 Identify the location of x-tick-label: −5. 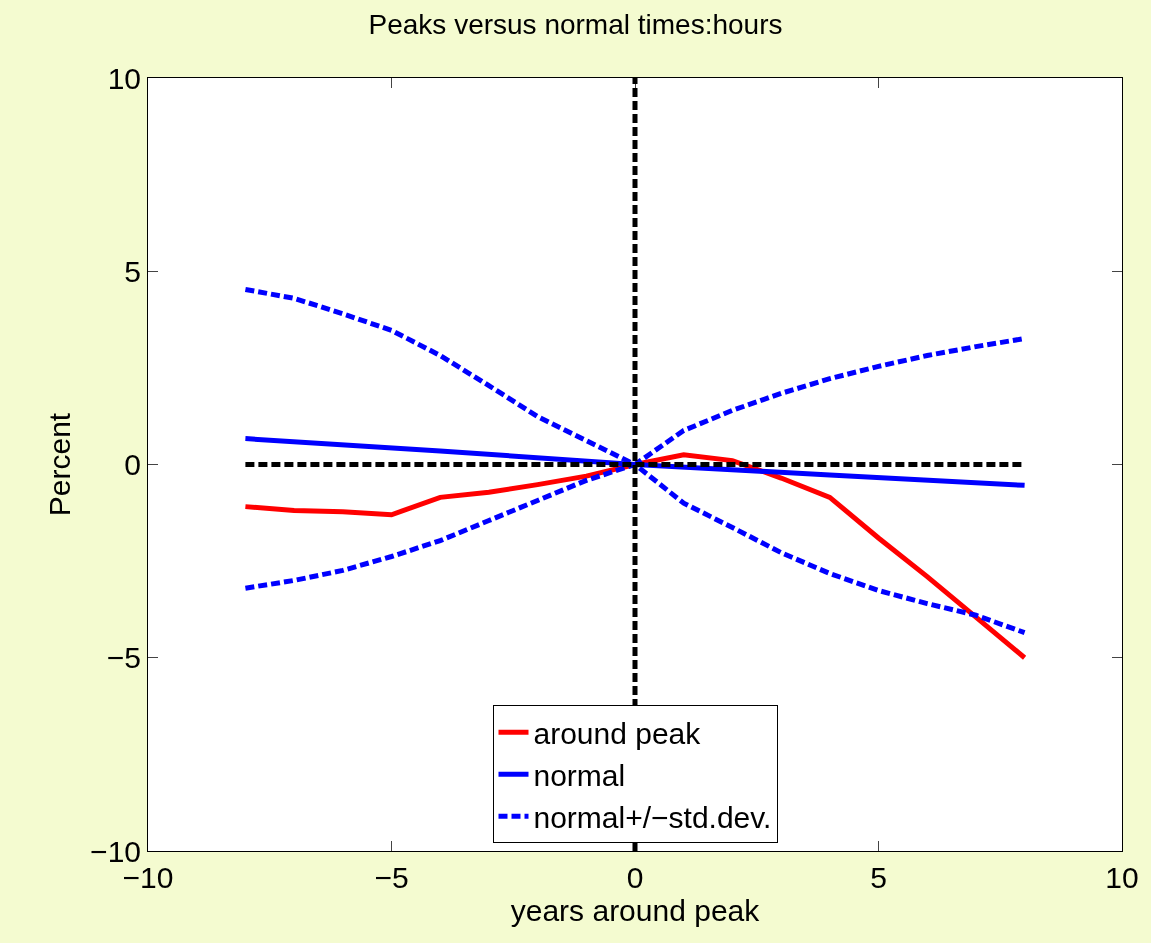
(391, 877).